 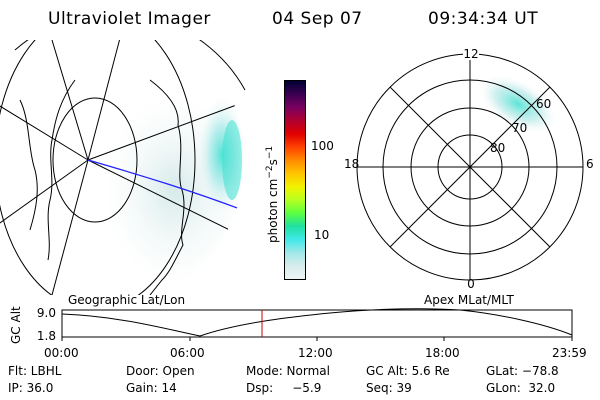 I want to click on info-mode: Mode: Normal, so click(x=288, y=371).